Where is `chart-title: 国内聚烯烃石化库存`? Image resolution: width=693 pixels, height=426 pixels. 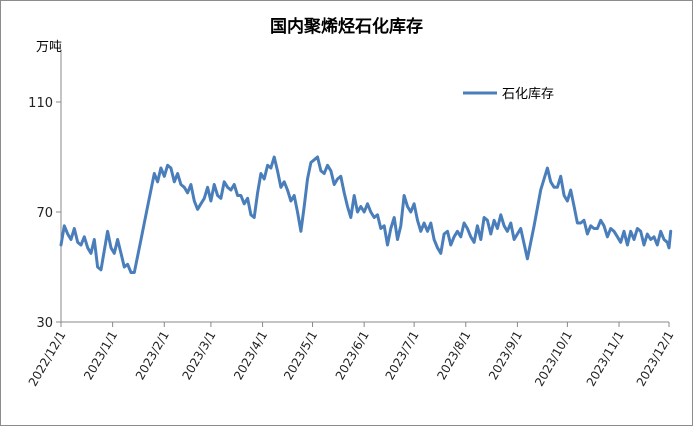
chart-title: 国内聚烯烃石化库存 is located at coordinates (346, 27).